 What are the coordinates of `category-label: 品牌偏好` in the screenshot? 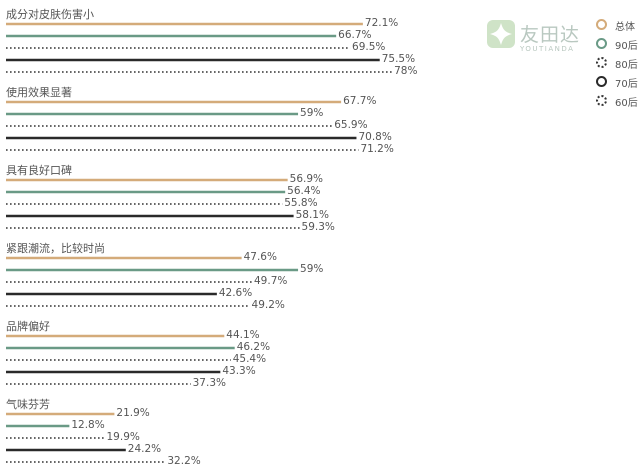 It's located at (28, 326).